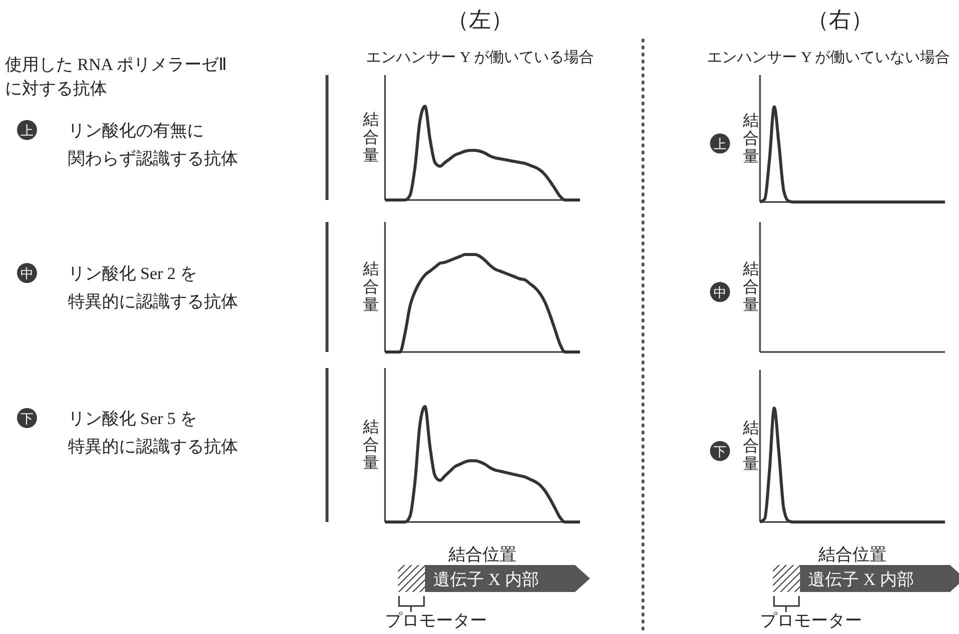 Image resolution: width=959 pixels, height=634 pixels. Describe the element at coordinates (480, 19) in the screenshot. I see `chart-title: （左）` at that location.